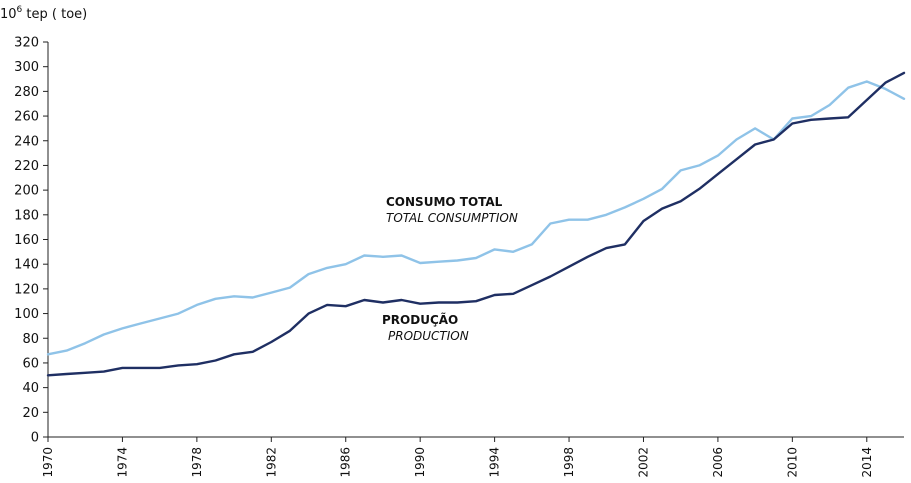 The width and height of the screenshot is (911, 483). Describe the element at coordinates (48, 462) in the screenshot. I see `x-tick-label: 1970` at that location.